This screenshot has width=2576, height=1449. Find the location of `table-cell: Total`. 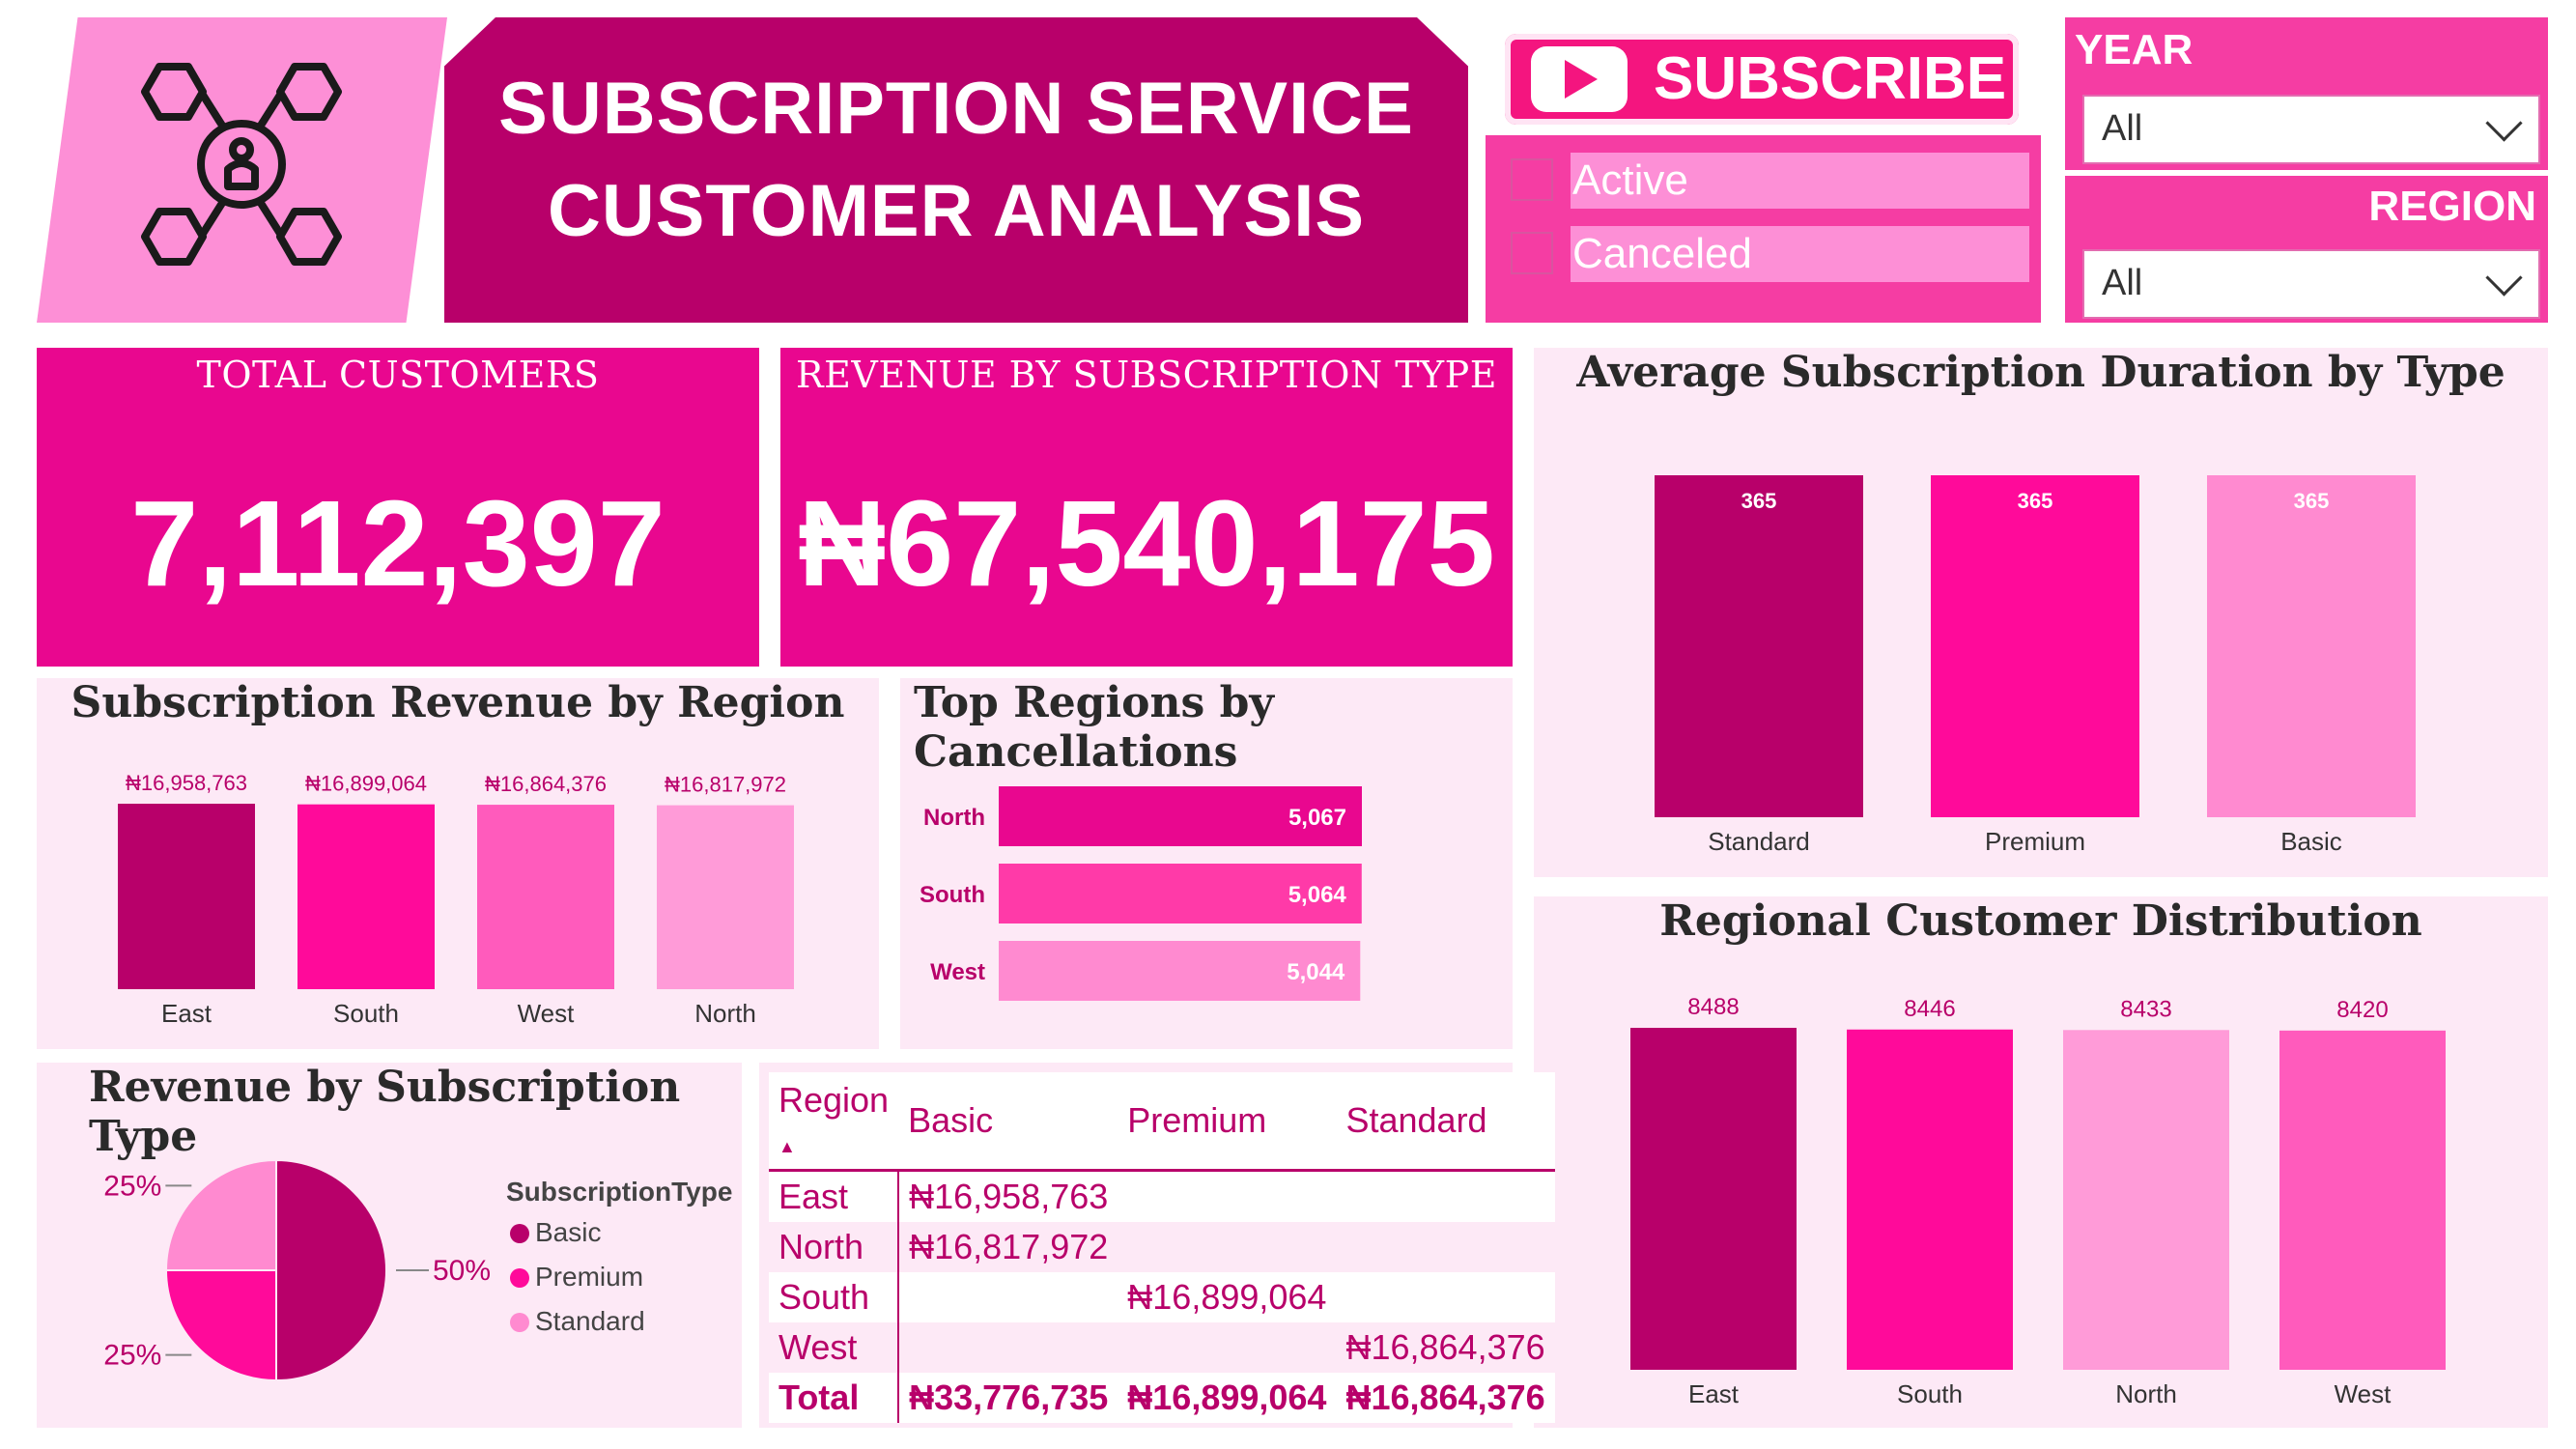

table-cell: Total is located at coordinates (834, 1398).